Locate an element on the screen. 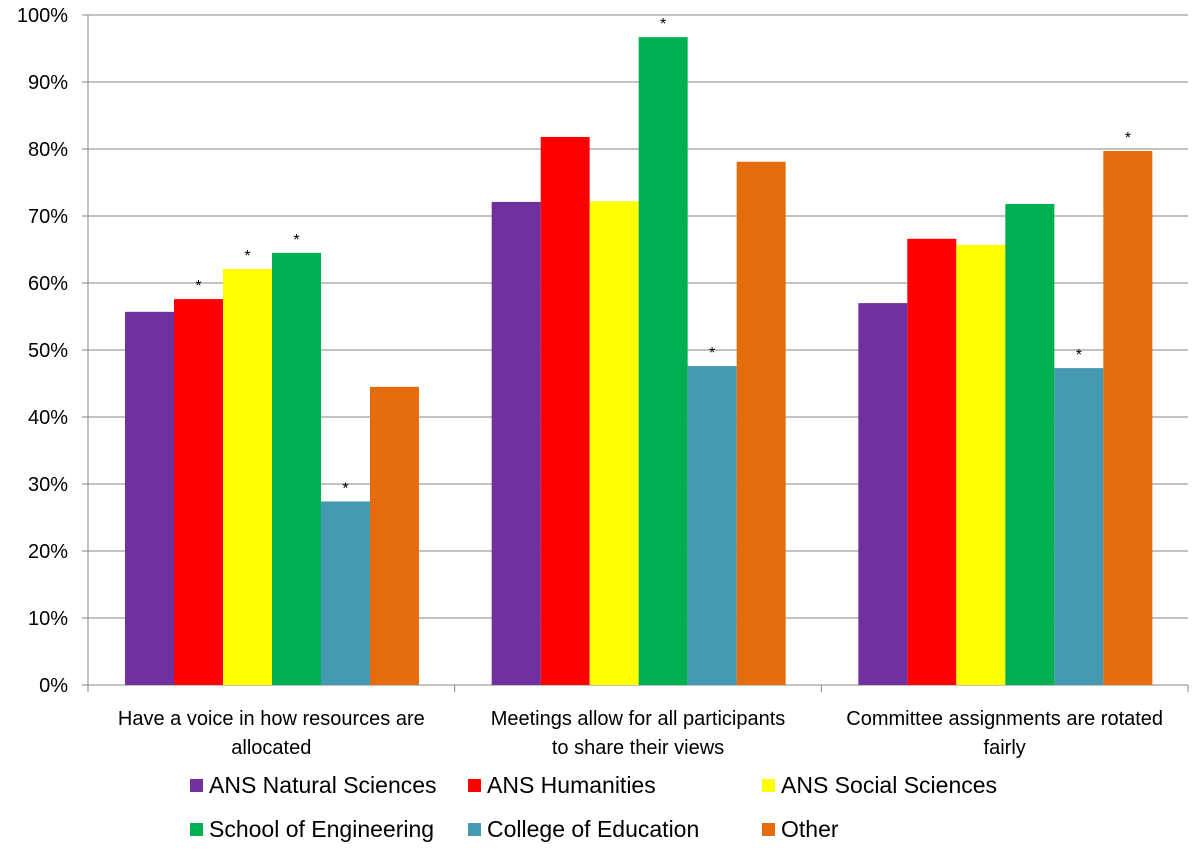 The image size is (1195, 857). x-category-label: to share their views is located at coordinates (638, 748).